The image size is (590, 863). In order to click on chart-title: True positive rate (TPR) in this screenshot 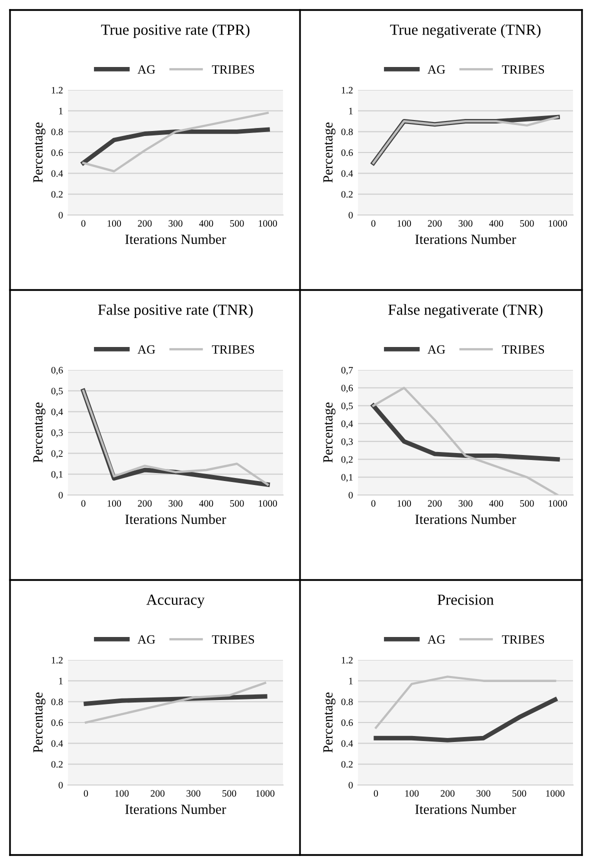, I will do `click(175, 31)`.